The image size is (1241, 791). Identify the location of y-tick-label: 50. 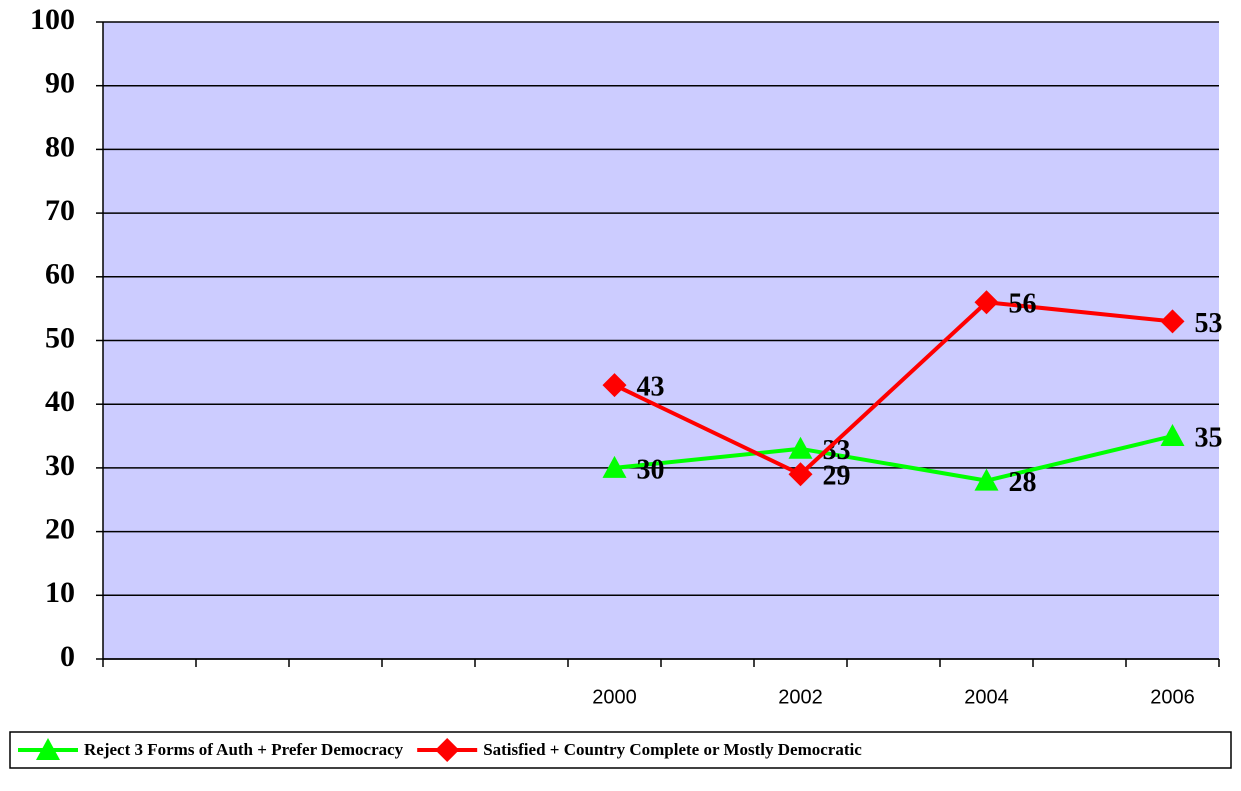
(60, 337).